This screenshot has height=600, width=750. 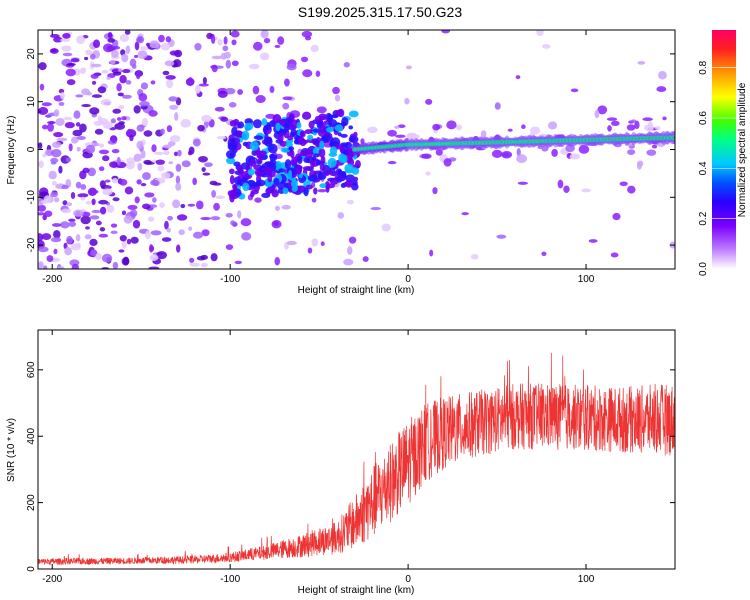 What do you see at coordinates (31, 502) in the screenshot?
I see `y-tick-label: 200` at bounding box center [31, 502].